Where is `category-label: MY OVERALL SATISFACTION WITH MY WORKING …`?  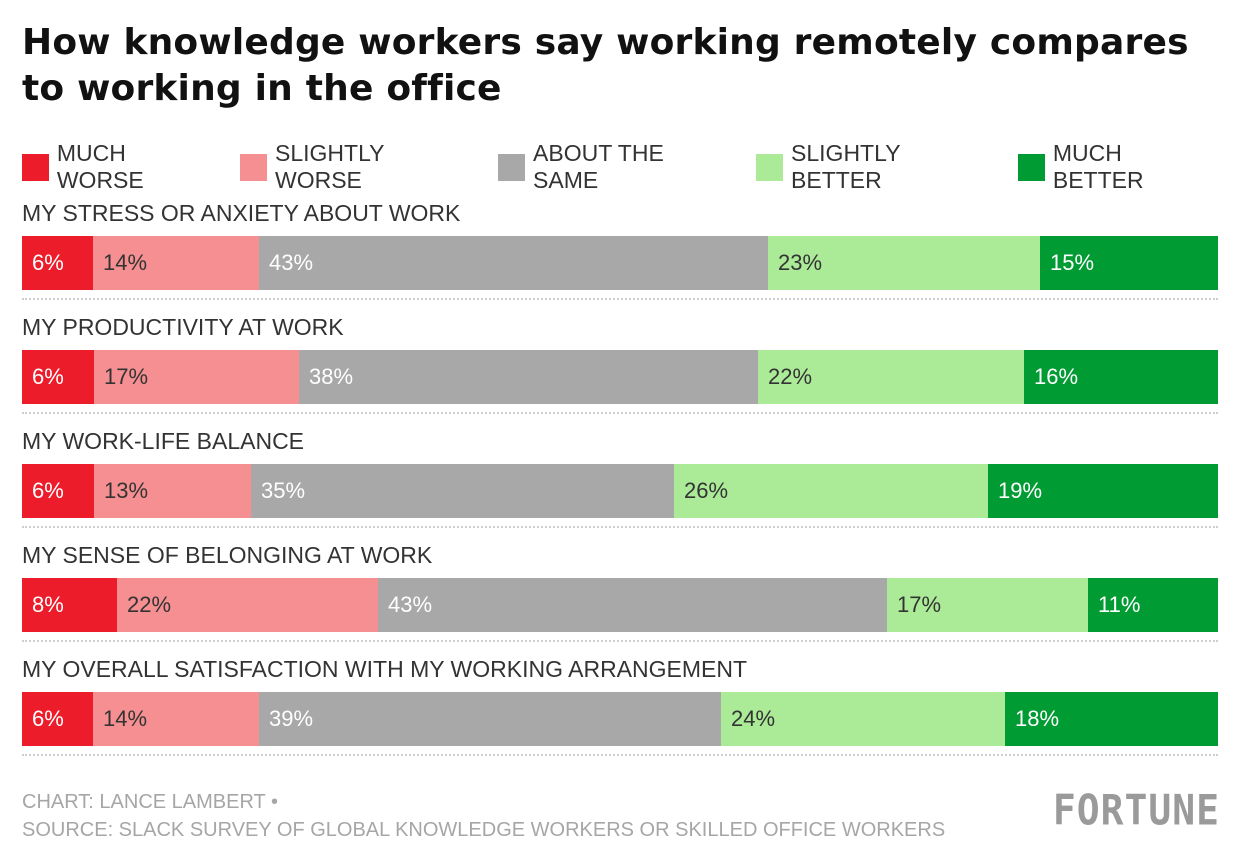 category-label: MY OVERALL SATISFACTION WITH MY WORKING … is located at coordinates (385, 669).